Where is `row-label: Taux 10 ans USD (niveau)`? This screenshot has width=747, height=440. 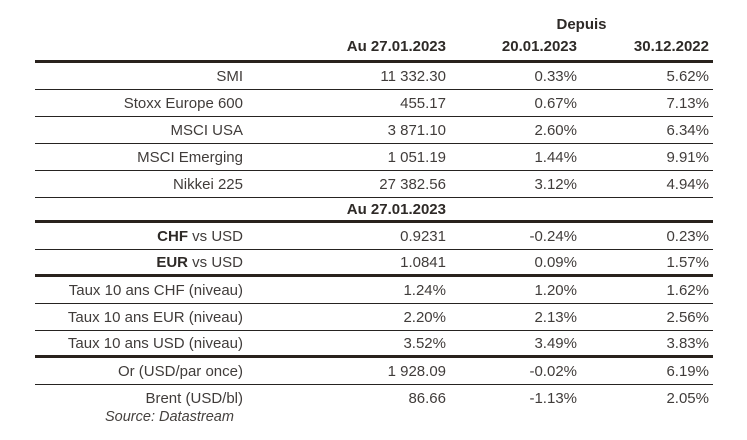
row-label: Taux 10 ans USD (niveau) is located at coordinates (155, 343).